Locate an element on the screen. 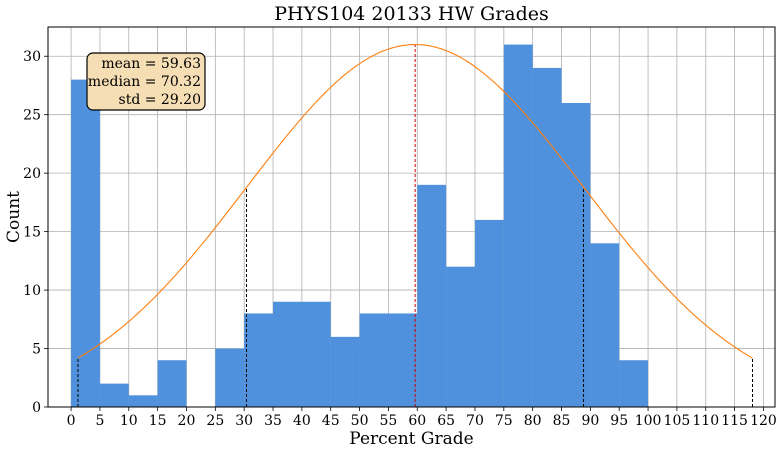 The image size is (782, 455). x-tick-label: 90 is located at coordinates (590, 421).